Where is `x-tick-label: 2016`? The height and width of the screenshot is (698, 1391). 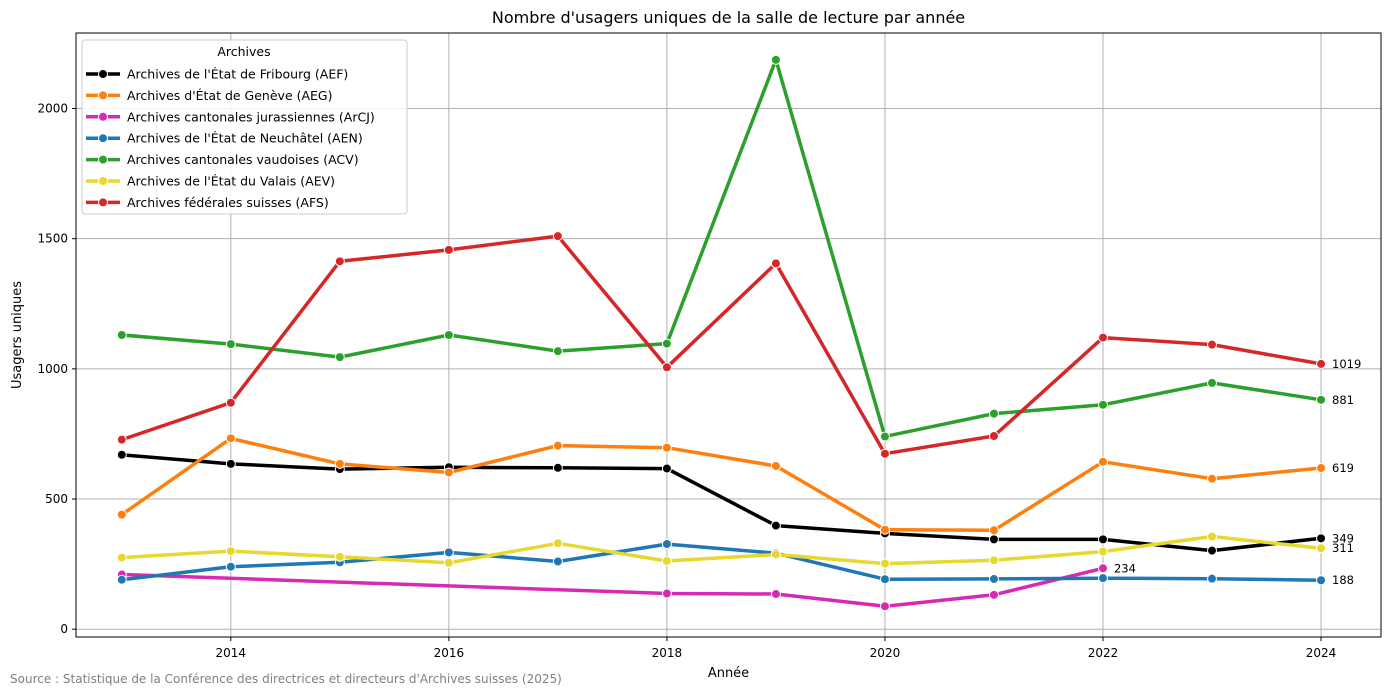
x-tick-label: 2016 is located at coordinates (449, 653).